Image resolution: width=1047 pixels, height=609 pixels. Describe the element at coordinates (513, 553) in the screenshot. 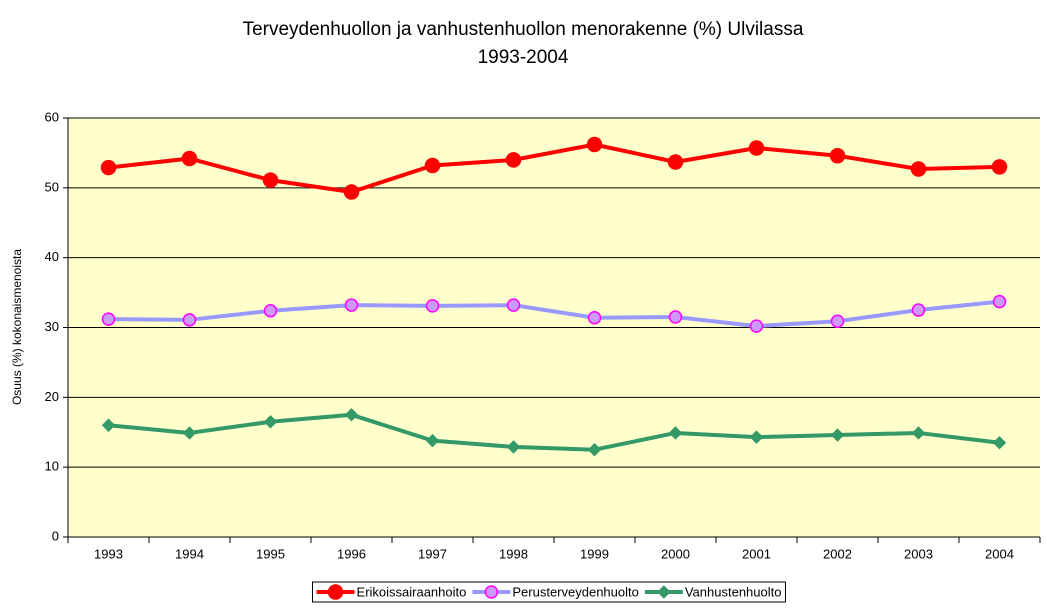

I see `x-tick-label: 1998` at that location.